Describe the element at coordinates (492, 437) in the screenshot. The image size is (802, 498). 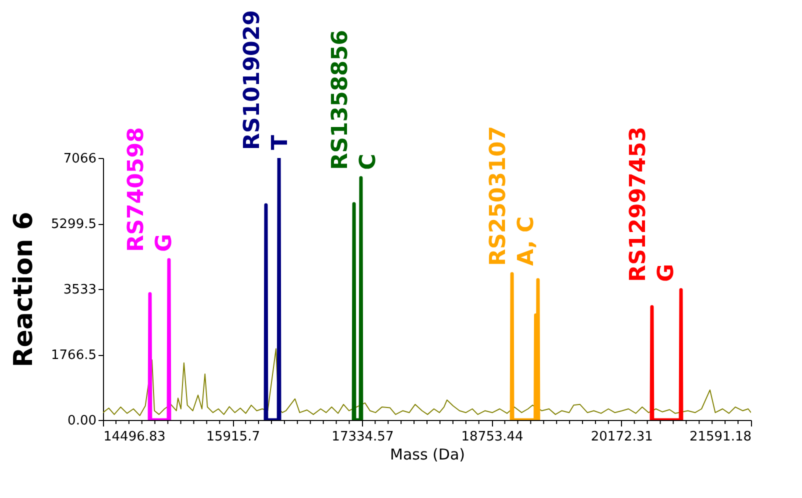
I see `x-tick-label: 18753.44` at that location.